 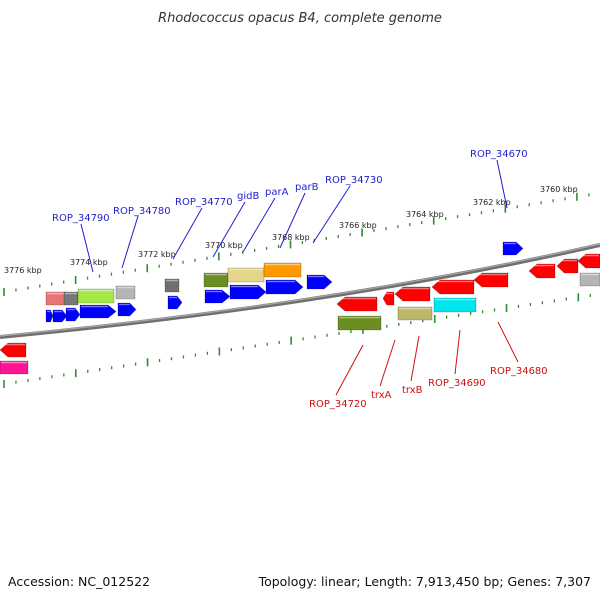 What do you see at coordinates (347, 209) in the screenshot?
I see `gene-callout-top: ROP_34730` at bounding box center [347, 209].